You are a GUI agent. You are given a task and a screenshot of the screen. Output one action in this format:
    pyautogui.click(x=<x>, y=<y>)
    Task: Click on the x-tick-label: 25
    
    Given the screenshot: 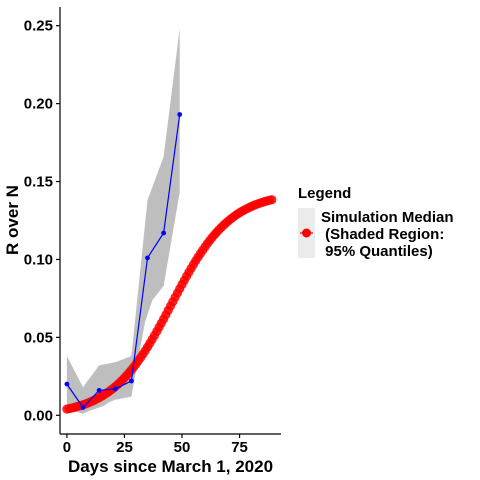 What is the action you would take?
    pyautogui.click(x=124, y=447)
    